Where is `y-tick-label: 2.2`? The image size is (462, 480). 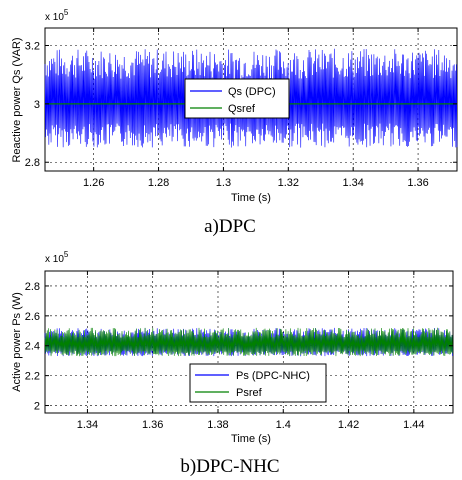 y-tick-label: 2.2 is located at coordinates (32, 377).